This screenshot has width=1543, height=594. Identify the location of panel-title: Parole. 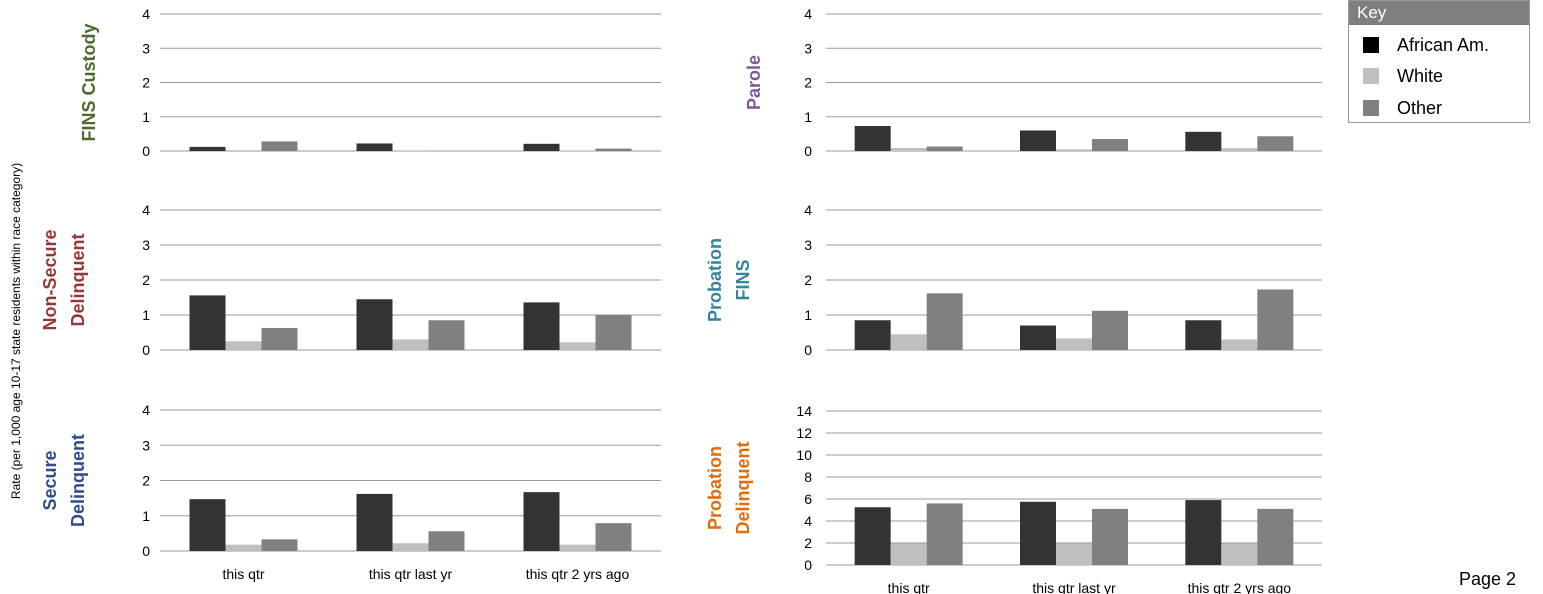
(754, 82).